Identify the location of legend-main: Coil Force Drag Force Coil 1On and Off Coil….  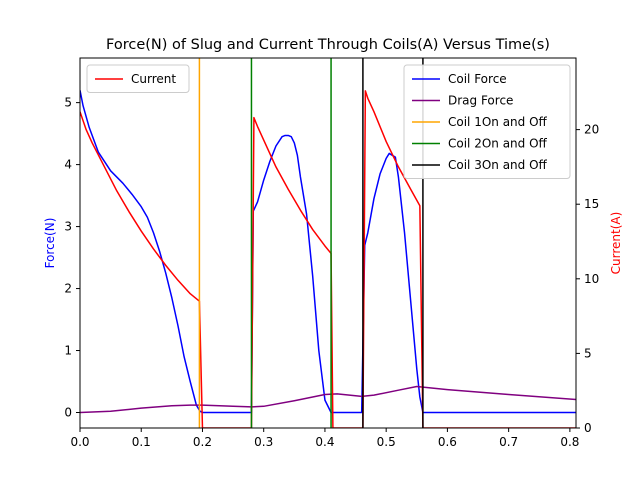
(487, 121).